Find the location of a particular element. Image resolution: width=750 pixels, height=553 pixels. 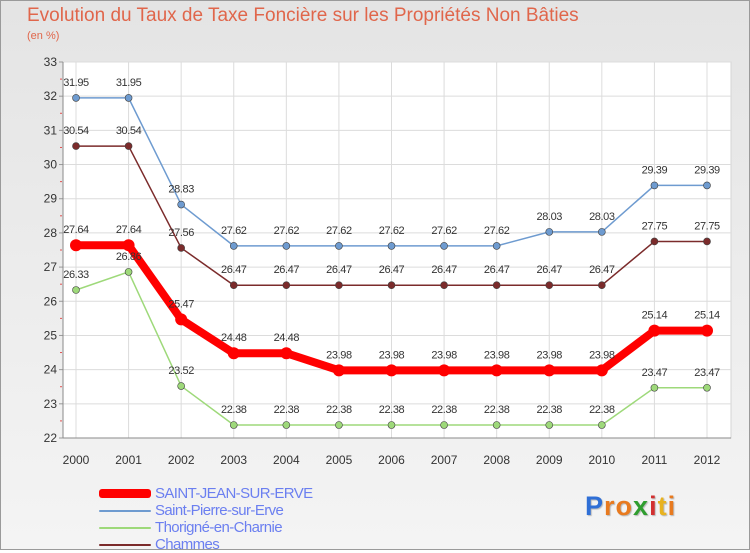

data-point-chammes-2007 is located at coordinates (444, 285).